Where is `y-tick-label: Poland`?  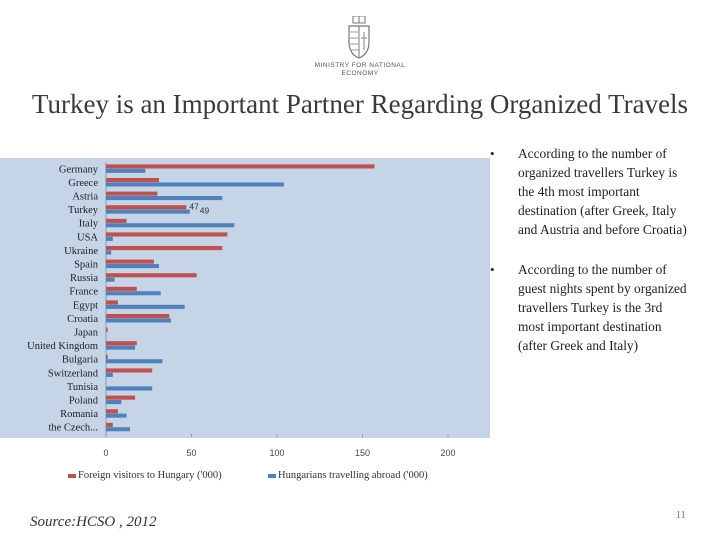 y-tick-label: Poland is located at coordinates (84, 401).